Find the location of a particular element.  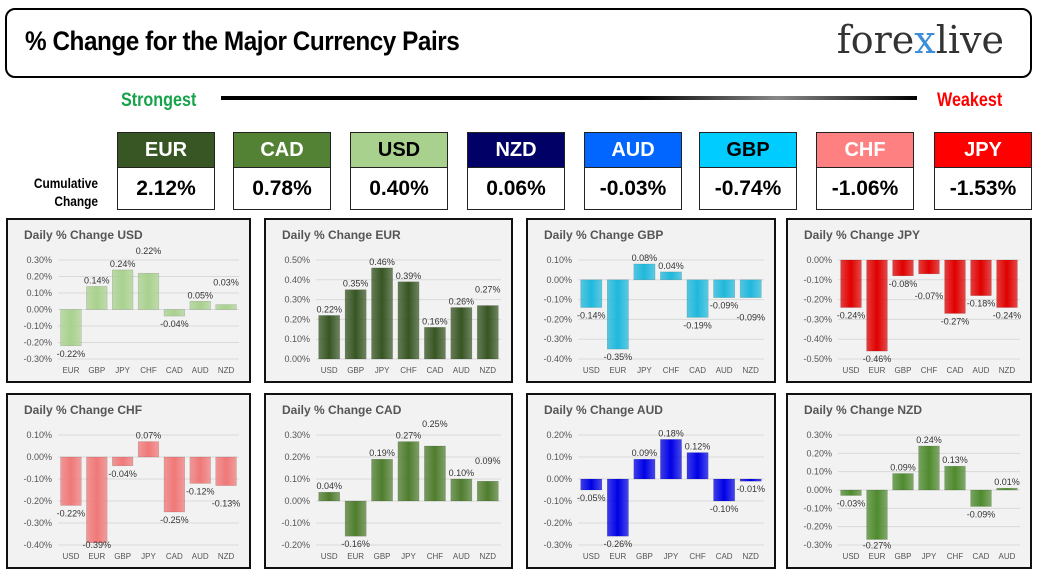

data-label: 0.39% is located at coordinates (409, 276).